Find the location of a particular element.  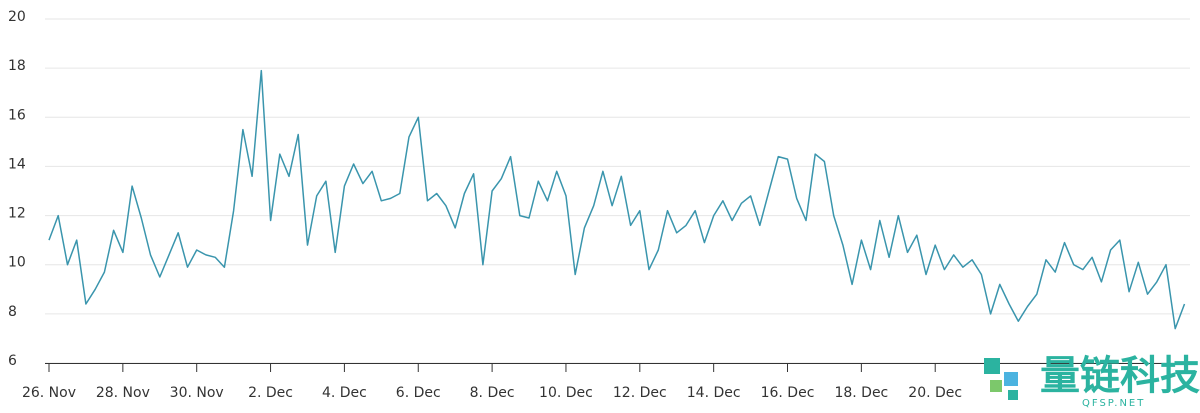

watermark-text: 量链科技 is located at coordinates (1120, 376).